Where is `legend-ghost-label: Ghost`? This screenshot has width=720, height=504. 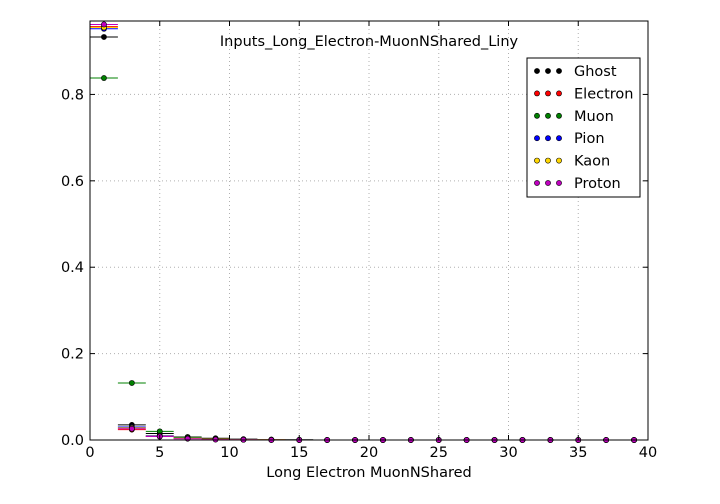 legend-ghost-label: Ghost is located at coordinates (595, 72).